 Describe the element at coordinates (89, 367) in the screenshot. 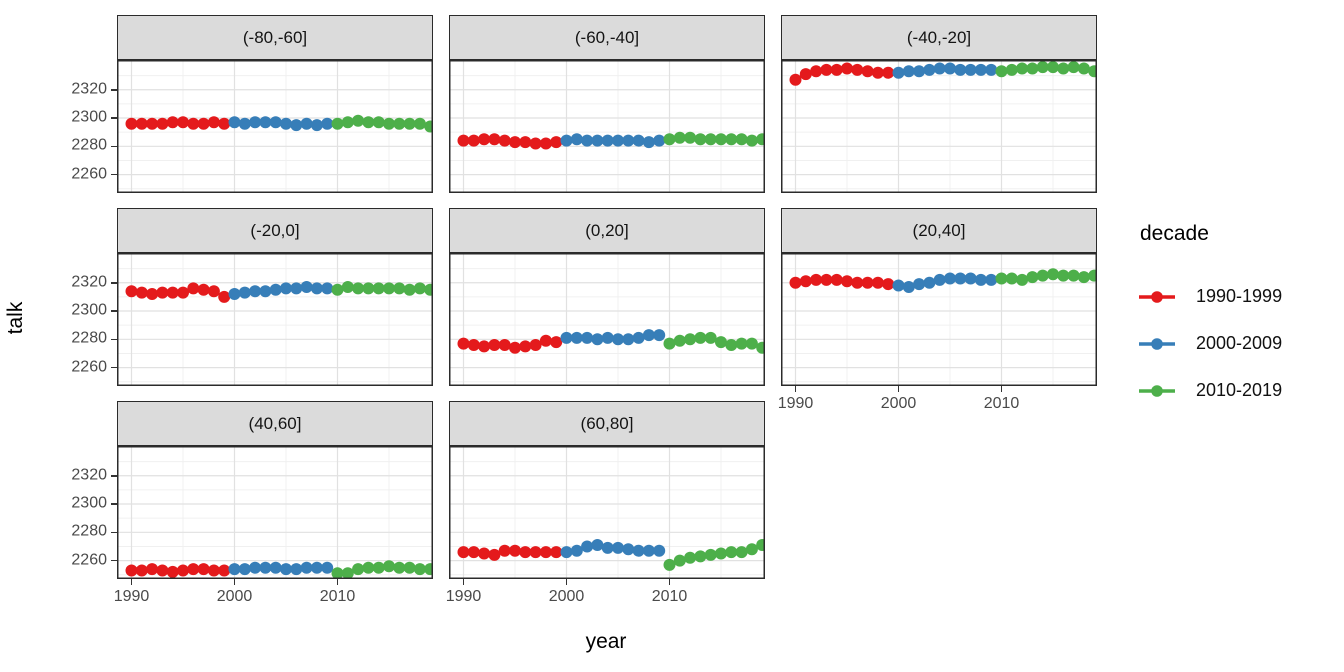

I see `y-tick-label: 2260` at that location.